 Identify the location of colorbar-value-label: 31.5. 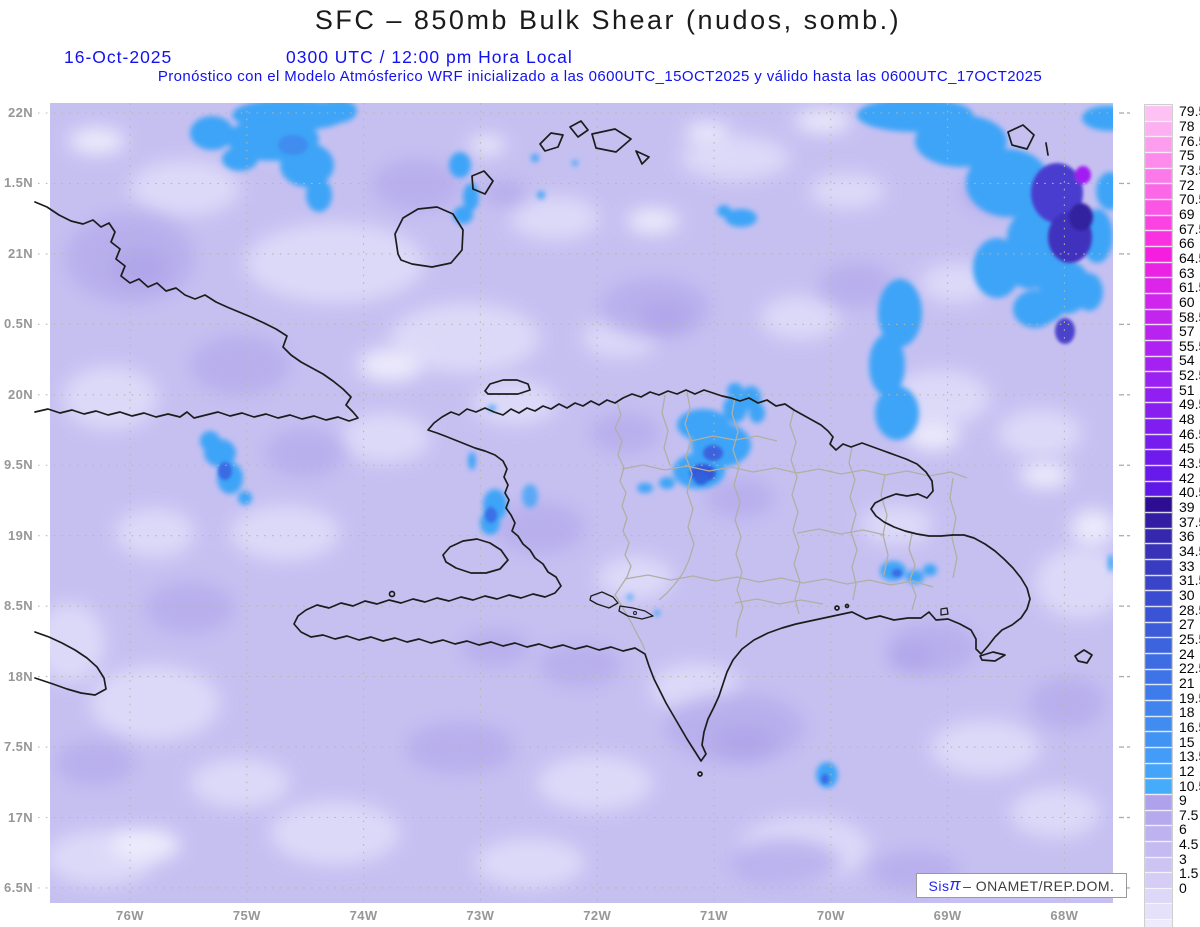
(1189, 580).